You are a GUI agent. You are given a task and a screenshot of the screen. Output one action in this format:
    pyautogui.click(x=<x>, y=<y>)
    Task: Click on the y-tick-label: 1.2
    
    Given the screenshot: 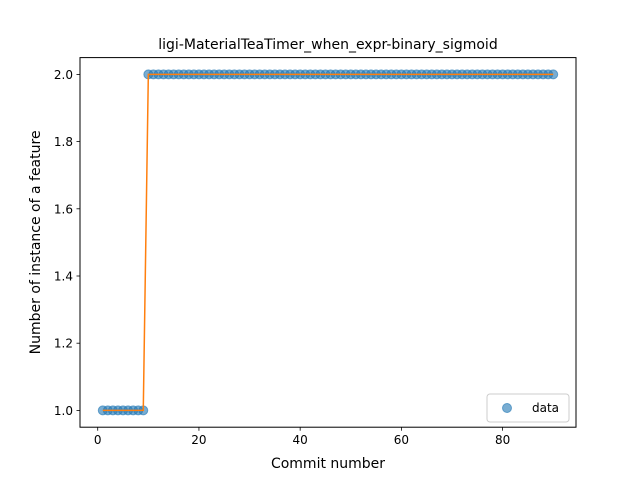 What is the action you would take?
    pyautogui.click(x=63, y=344)
    